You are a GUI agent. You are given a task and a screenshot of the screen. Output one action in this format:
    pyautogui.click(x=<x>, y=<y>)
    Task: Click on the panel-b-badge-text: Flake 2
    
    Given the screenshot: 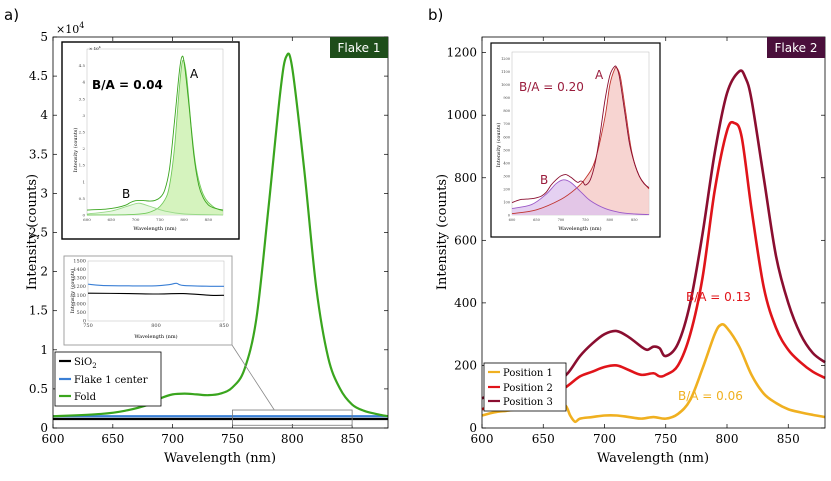 What is the action you would take?
    pyautogui.click(x=796, y=48)
    